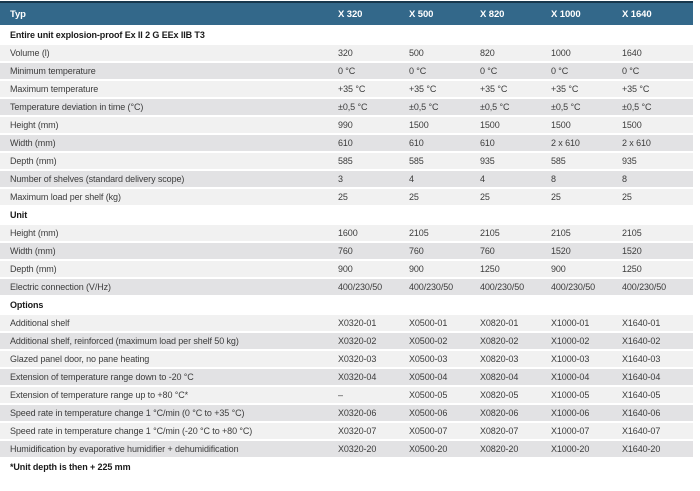 This screenshot has height=491, width=700. Describe the element at coordinates (570, 377) in the screenshot. I see `cell-value: X1000-04` at that location.